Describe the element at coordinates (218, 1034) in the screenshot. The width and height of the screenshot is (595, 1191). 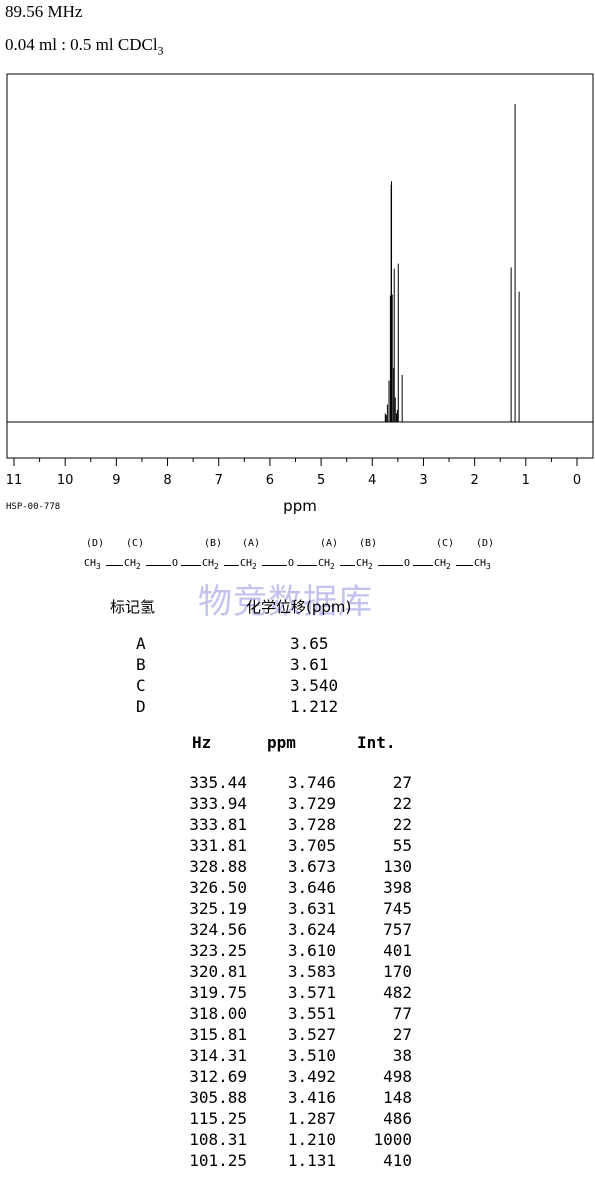
I see `peak-hz: 315.81` at that location.